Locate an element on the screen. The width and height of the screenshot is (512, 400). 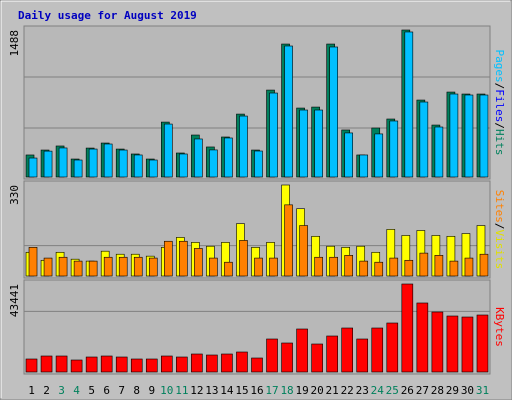
x-tick-label: 24 is located at coordinates (378, 390).